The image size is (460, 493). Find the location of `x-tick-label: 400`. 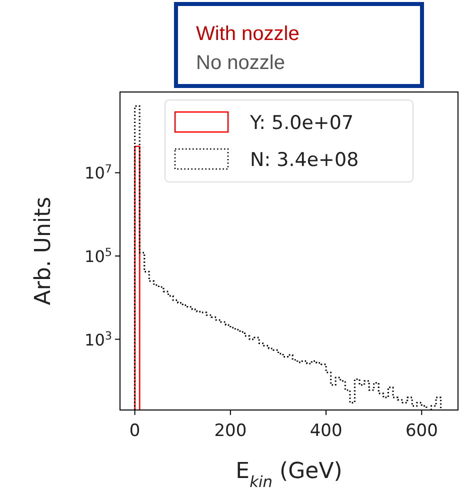

x-tick-label: 400 is located at coordinates (326, 431).